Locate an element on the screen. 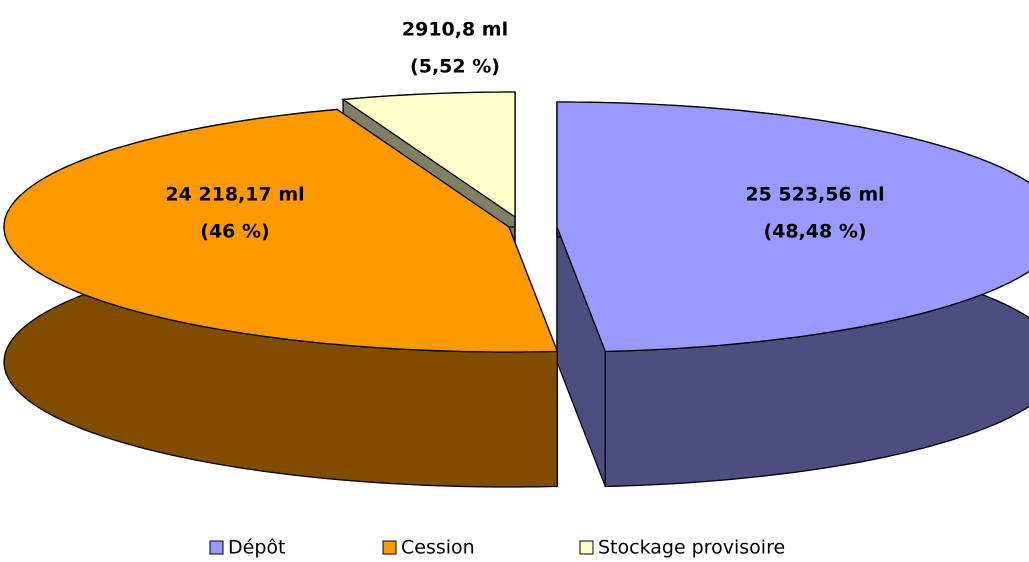 Image resolution: width=1029 pixels, height=562 pixels. legend-label: Cession is located at coordinates (438, 548).